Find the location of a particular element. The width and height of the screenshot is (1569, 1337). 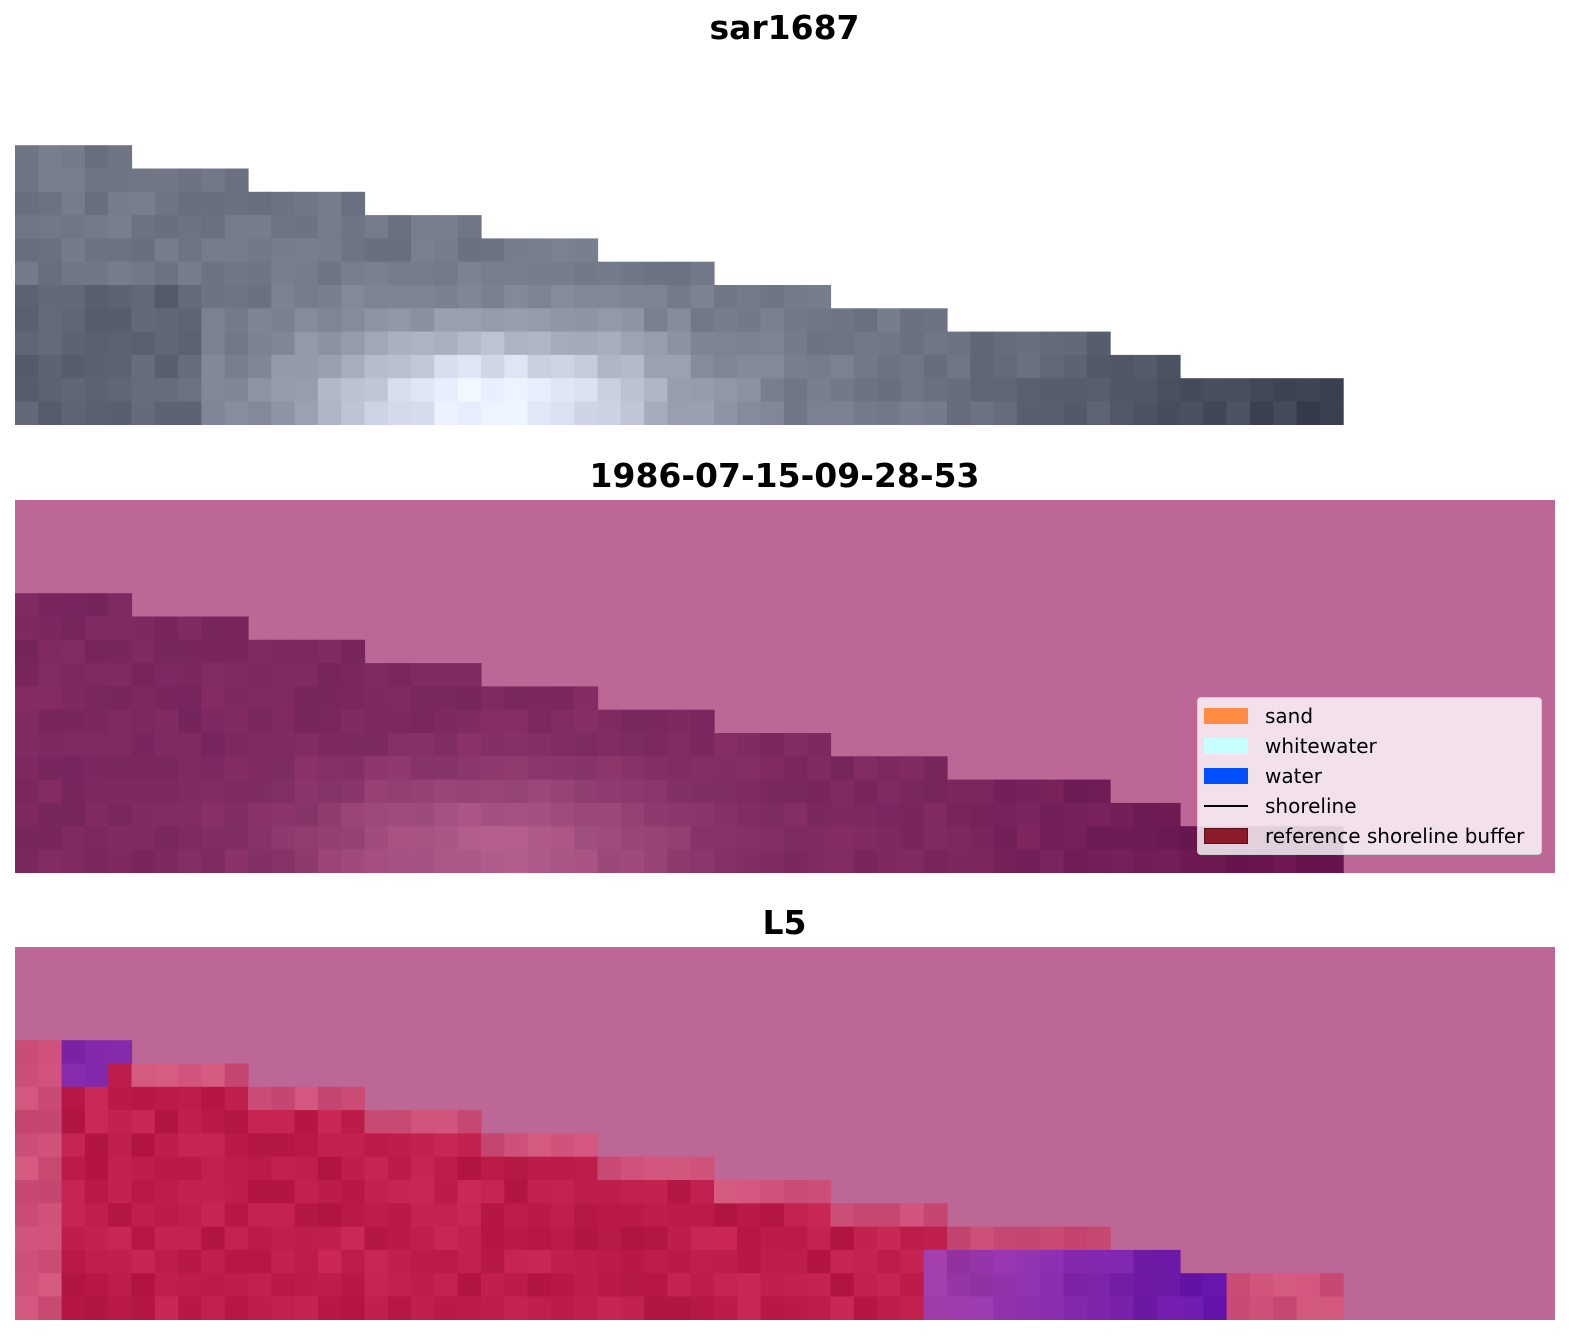

sand-swatch is located at coordinates (1226, 716).